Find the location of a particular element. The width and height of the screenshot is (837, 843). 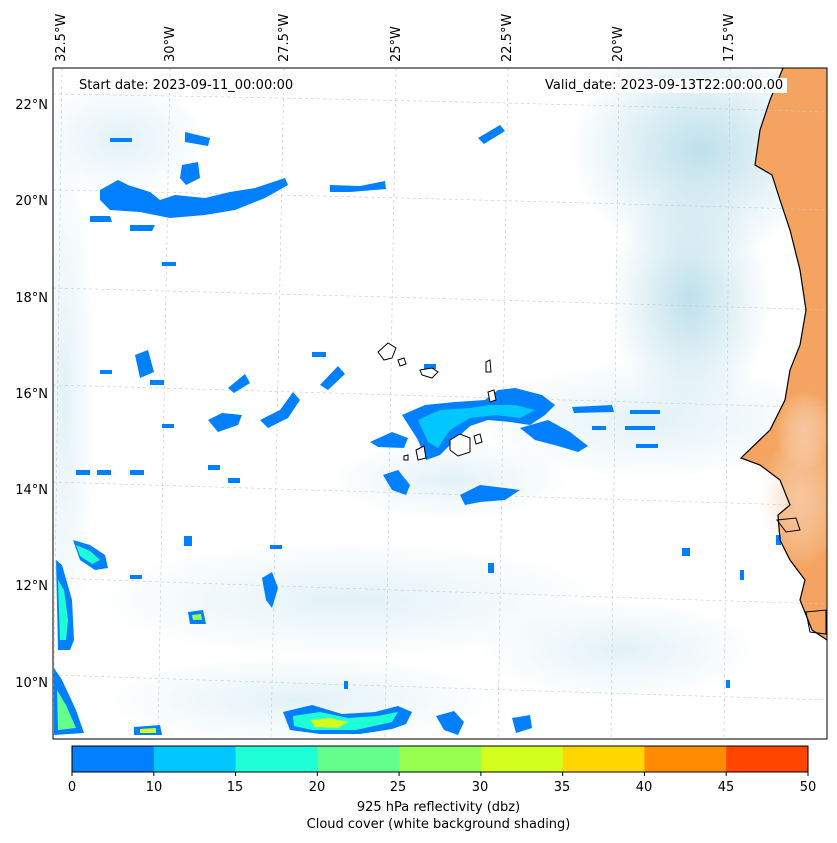

valid-date-label: Valid_date: 2023-09-13T22:00:00.00 is located at coordinates (664, 85).